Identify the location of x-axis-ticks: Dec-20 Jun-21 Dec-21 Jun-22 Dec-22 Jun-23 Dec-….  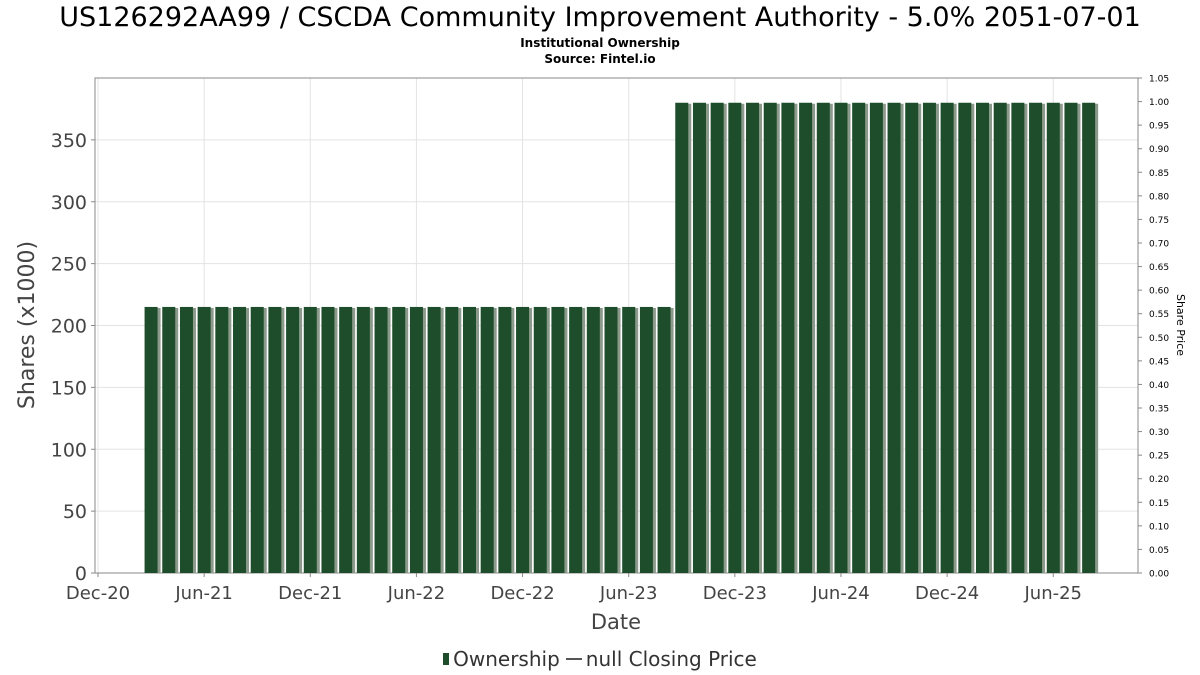
(574, 588).